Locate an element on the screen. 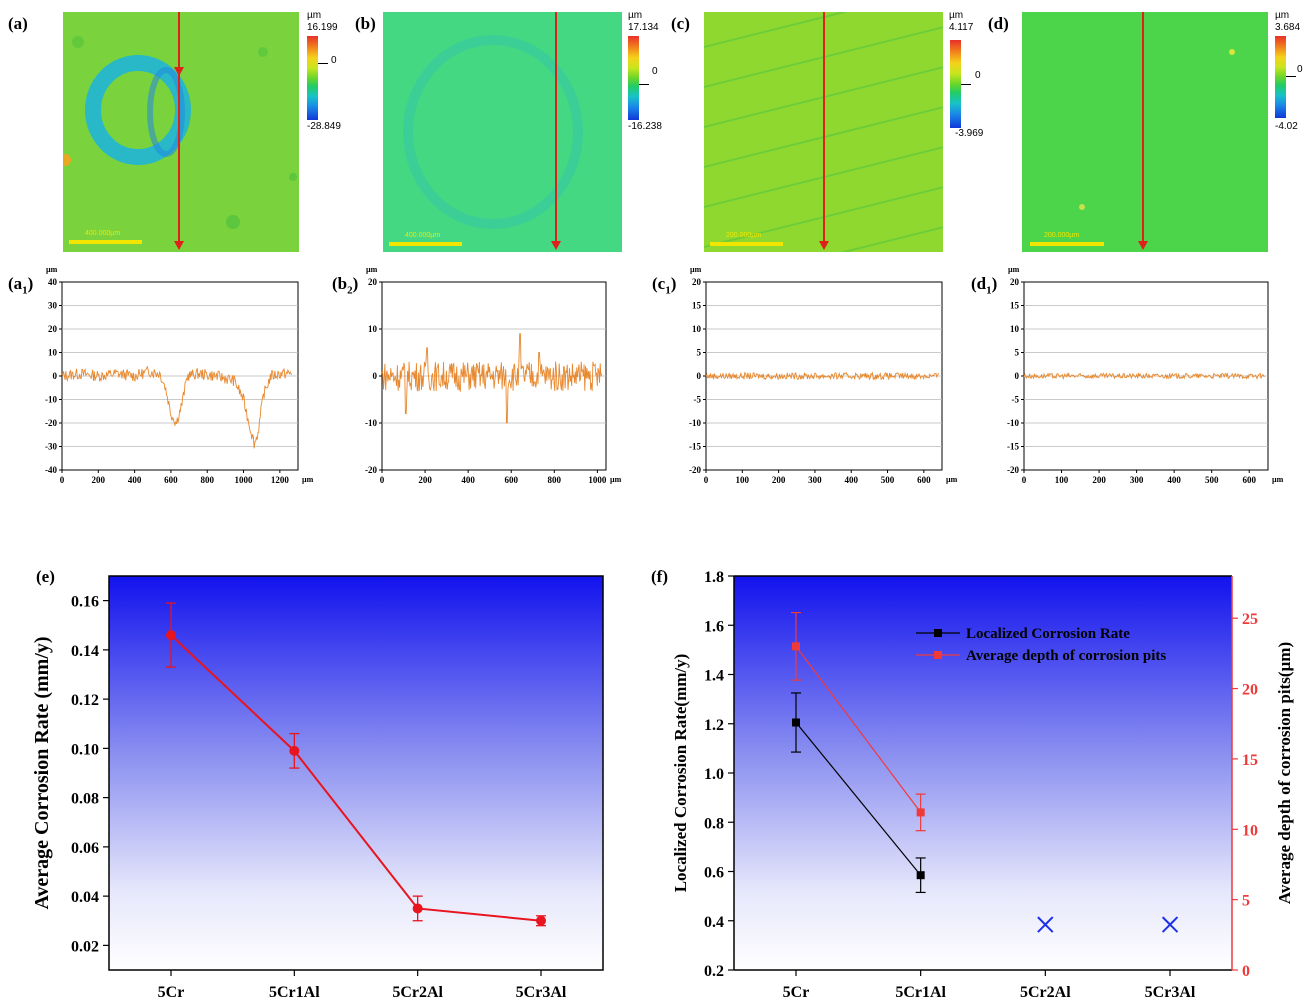  legend-label: Localized Corrosion Rate is located at coordinates (1048, 634).